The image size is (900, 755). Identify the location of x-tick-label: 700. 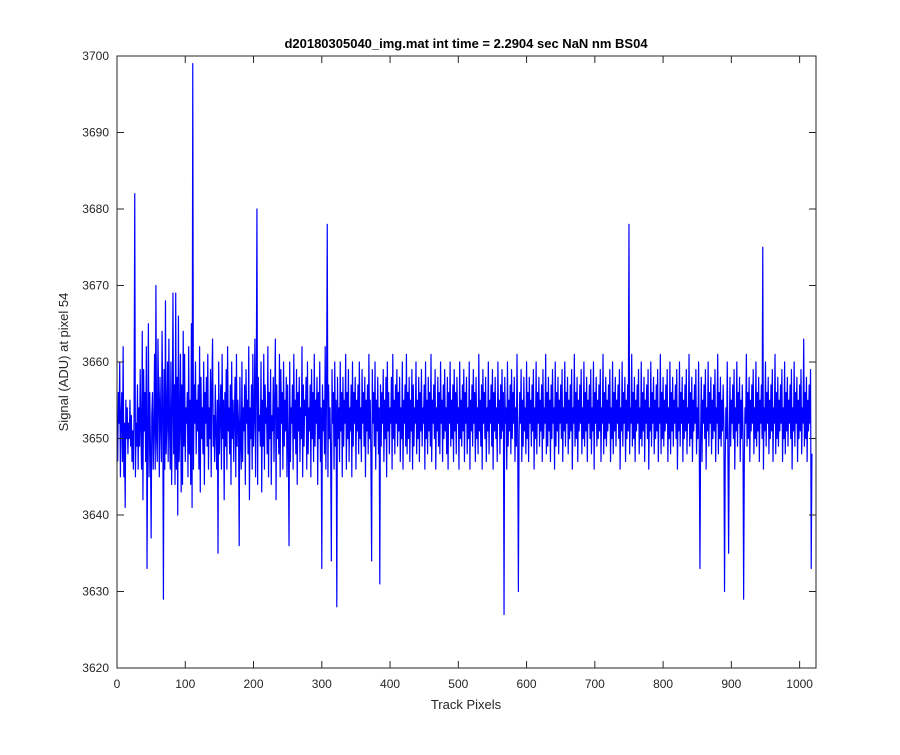
(595, 684).